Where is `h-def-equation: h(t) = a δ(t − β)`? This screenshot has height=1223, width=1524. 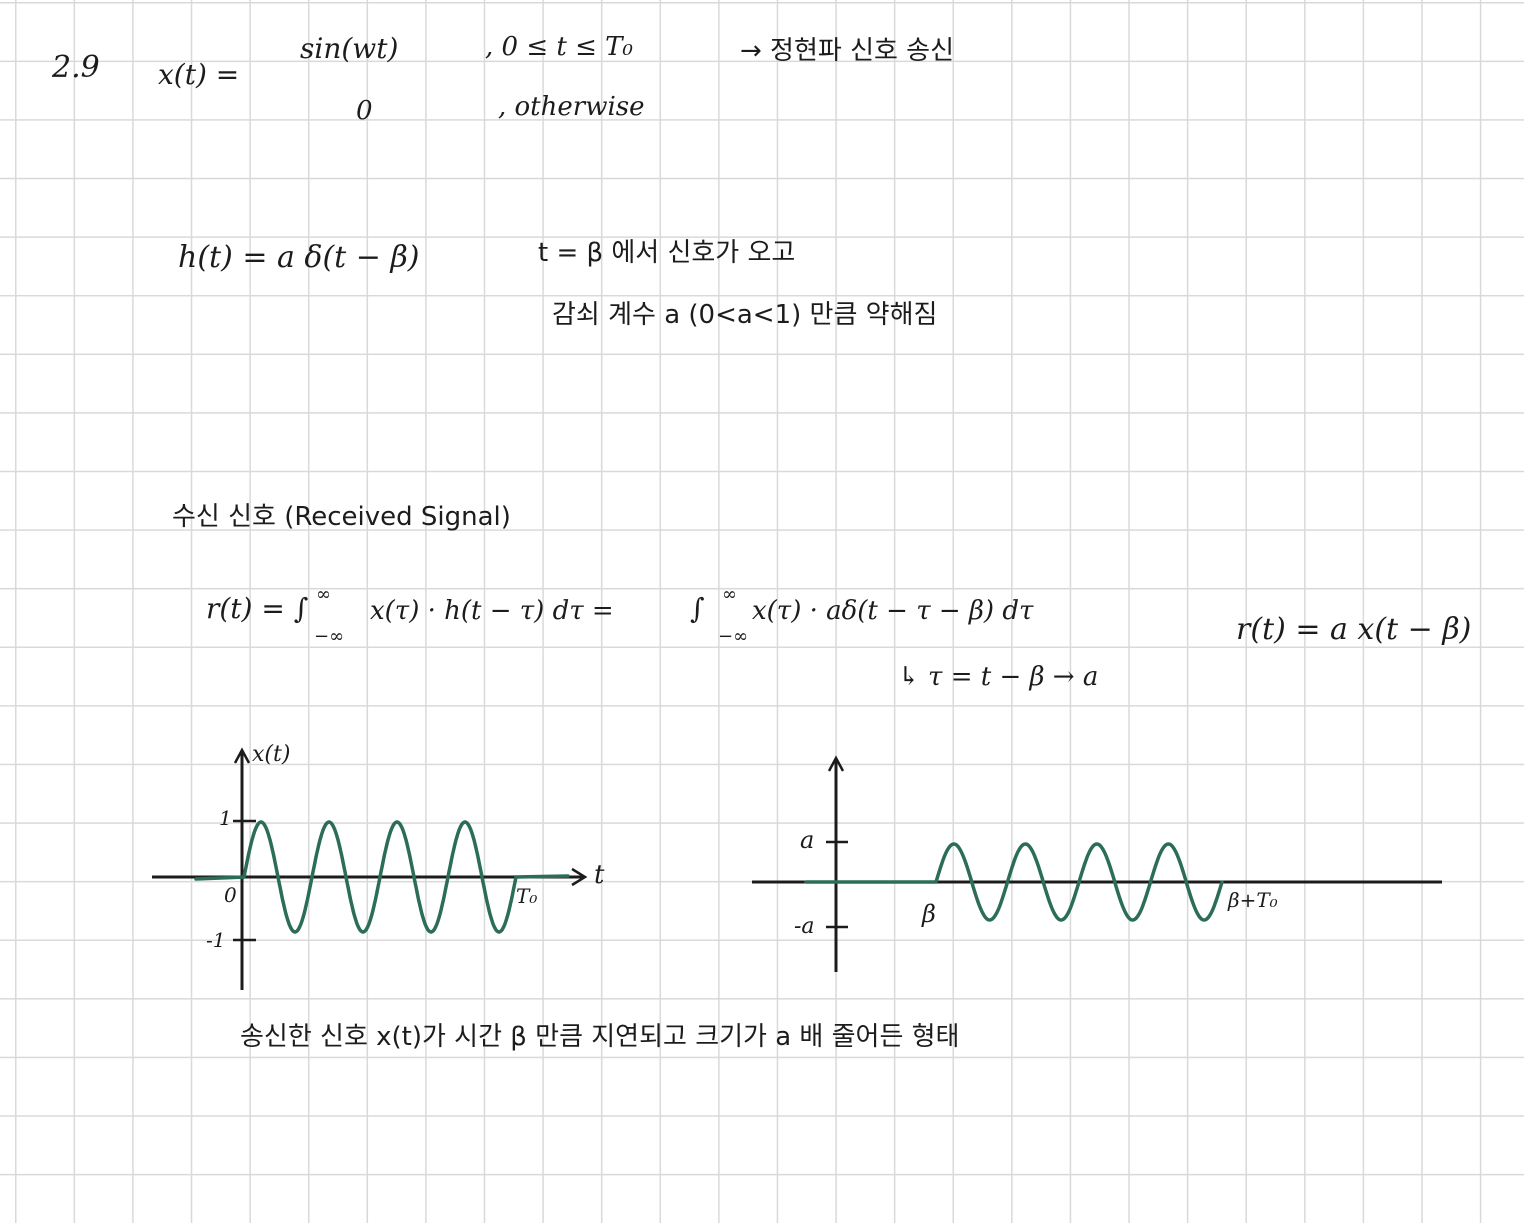
h-def-equation: h(t) = a δ(t − β) is located at coordinates (299, 257).